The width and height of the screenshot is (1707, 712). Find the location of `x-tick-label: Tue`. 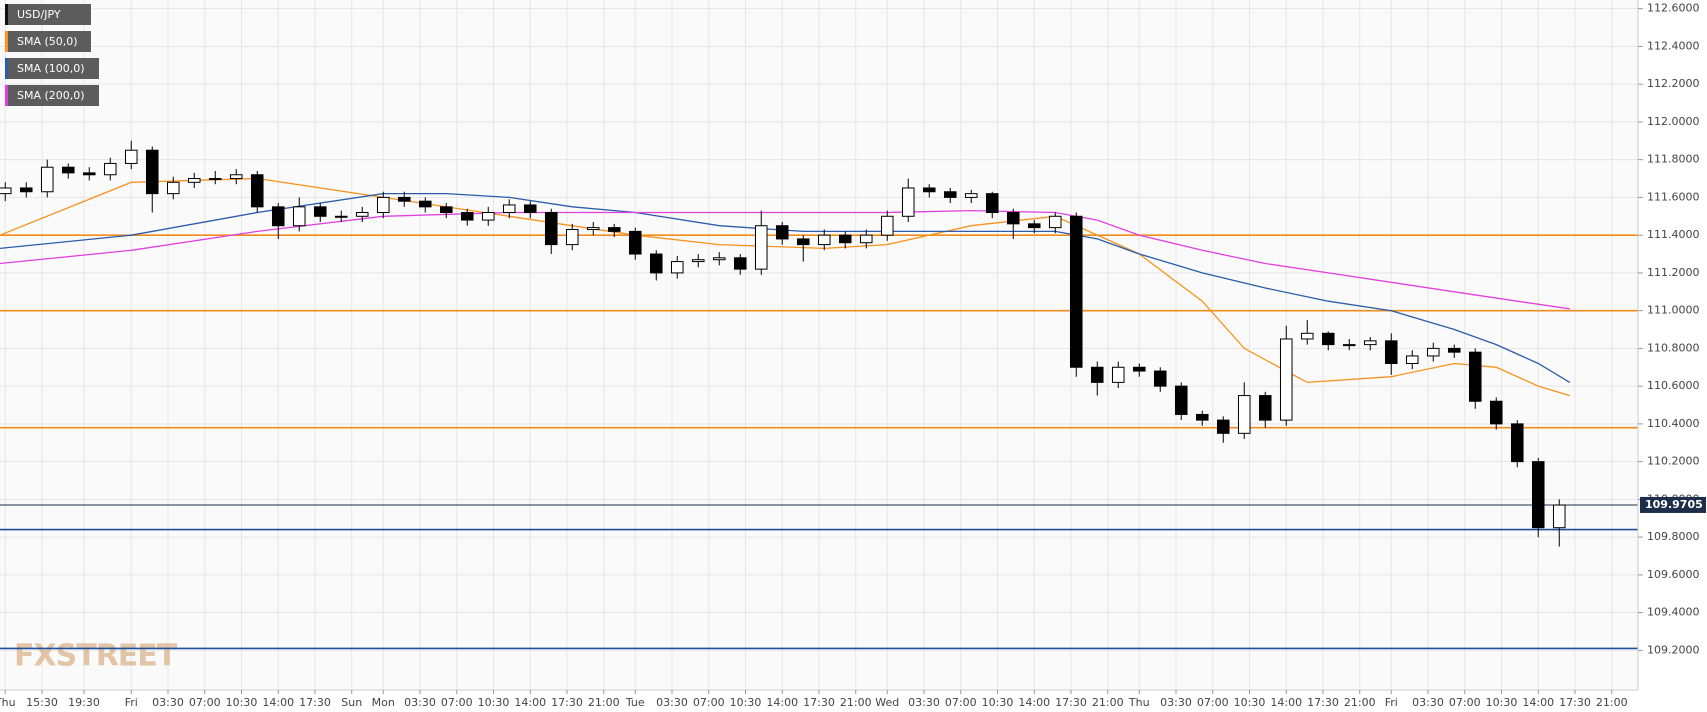

x-tick-label: Tue is located at coordinates (635, 702).